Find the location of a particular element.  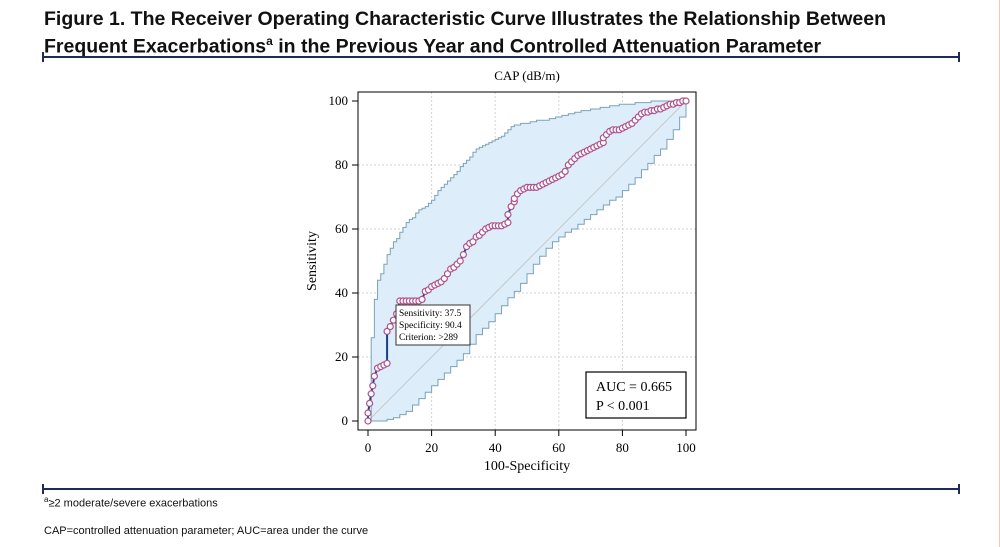

annotation-specificity: Specificity: 90.4 is located at coordinates (430, 325).